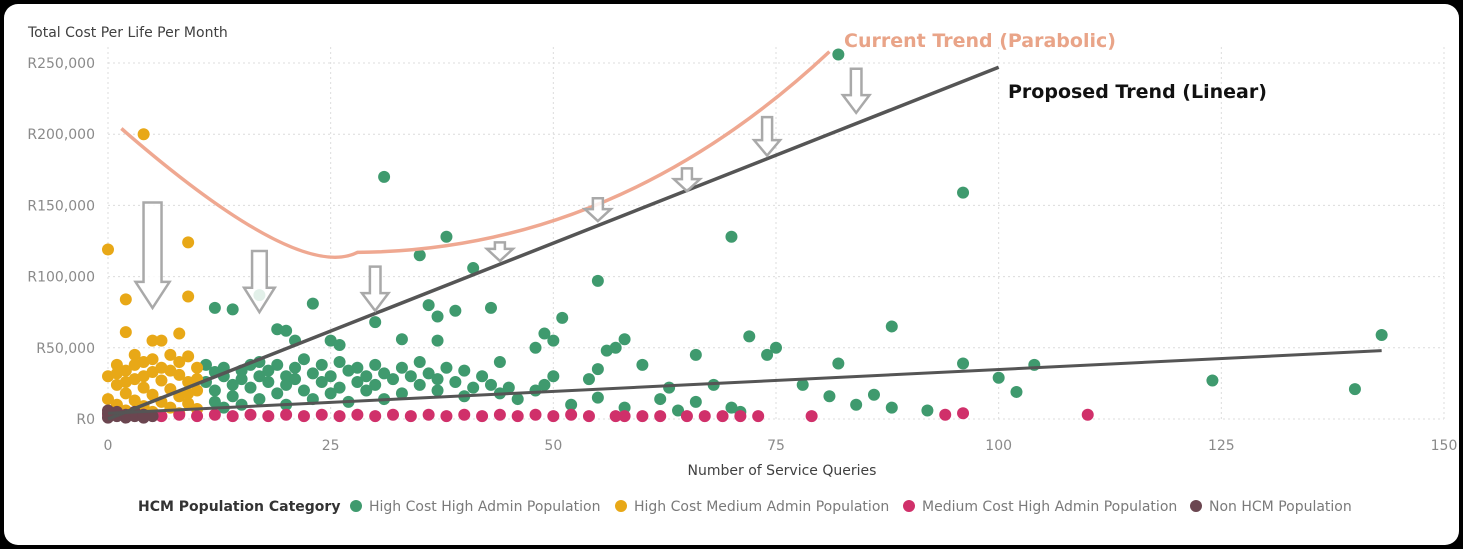 The width and height of the screenshot is (1463, 549). I want to click on x-axis-ticks: 0 25 50 75 100 125 150, so click(781, 446).